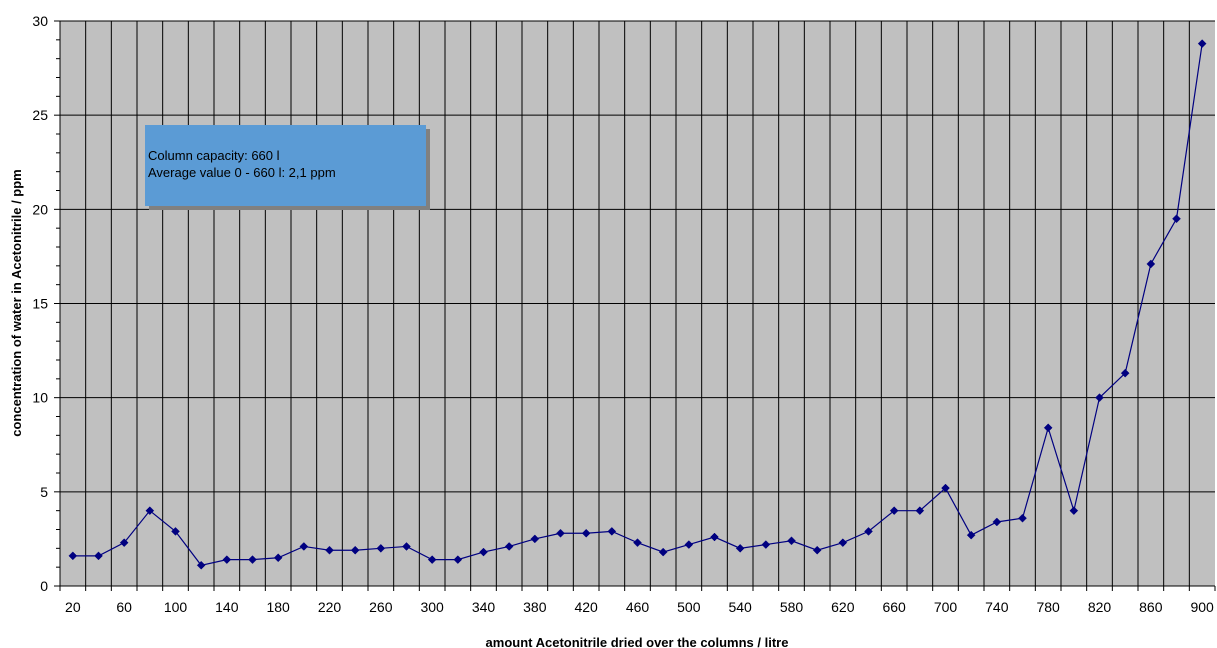 The image size is (1217, 648). I want to click on x-tick-label: 740, so click(997, 607).